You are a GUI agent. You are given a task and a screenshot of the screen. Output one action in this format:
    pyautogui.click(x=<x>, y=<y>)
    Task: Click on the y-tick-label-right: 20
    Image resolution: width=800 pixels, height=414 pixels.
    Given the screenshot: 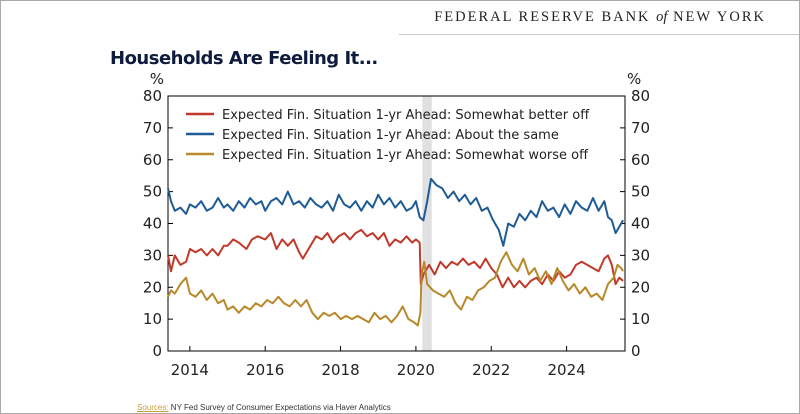 What is the action you would take?
    pyautogui.click(x=640, y=287)
    